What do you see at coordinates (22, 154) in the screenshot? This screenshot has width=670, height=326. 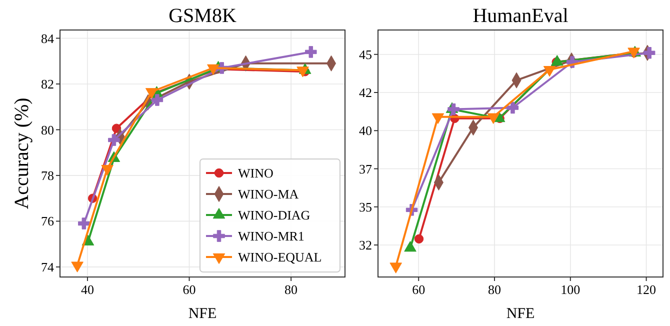 I see `y-axis-title: Accuracy (%)` at bounding box center [22, 154].